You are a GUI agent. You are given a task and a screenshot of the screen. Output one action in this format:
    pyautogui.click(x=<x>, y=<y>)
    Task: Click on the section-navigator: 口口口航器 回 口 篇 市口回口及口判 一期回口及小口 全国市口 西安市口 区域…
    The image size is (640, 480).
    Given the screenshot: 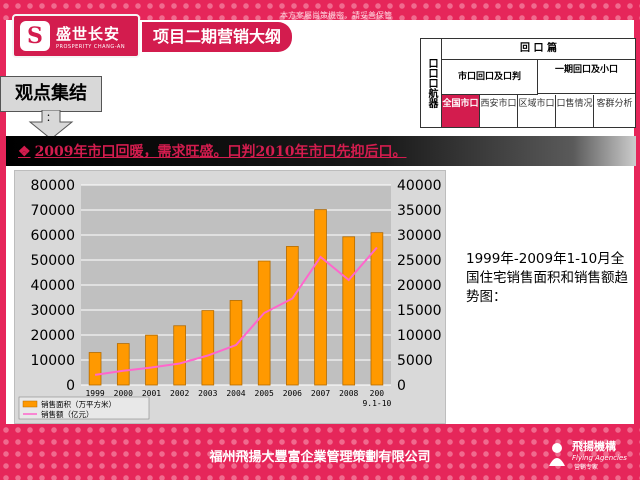 What is the action you would take?
    pyautogui.click(x=528, y=83)
    